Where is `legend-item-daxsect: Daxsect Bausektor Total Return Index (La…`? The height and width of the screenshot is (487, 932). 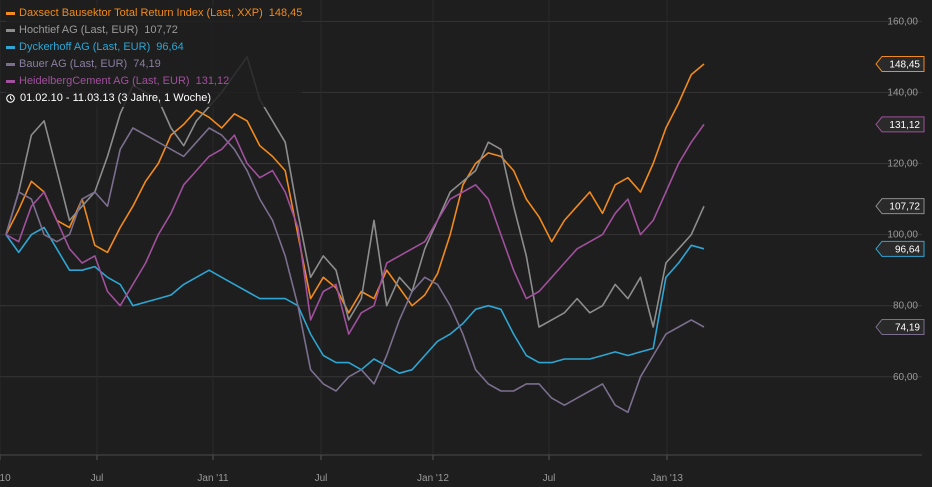
legend-item-daxsect: Daxsect Bausektor Total Return Index (La… is located at coordinates (154, 13).